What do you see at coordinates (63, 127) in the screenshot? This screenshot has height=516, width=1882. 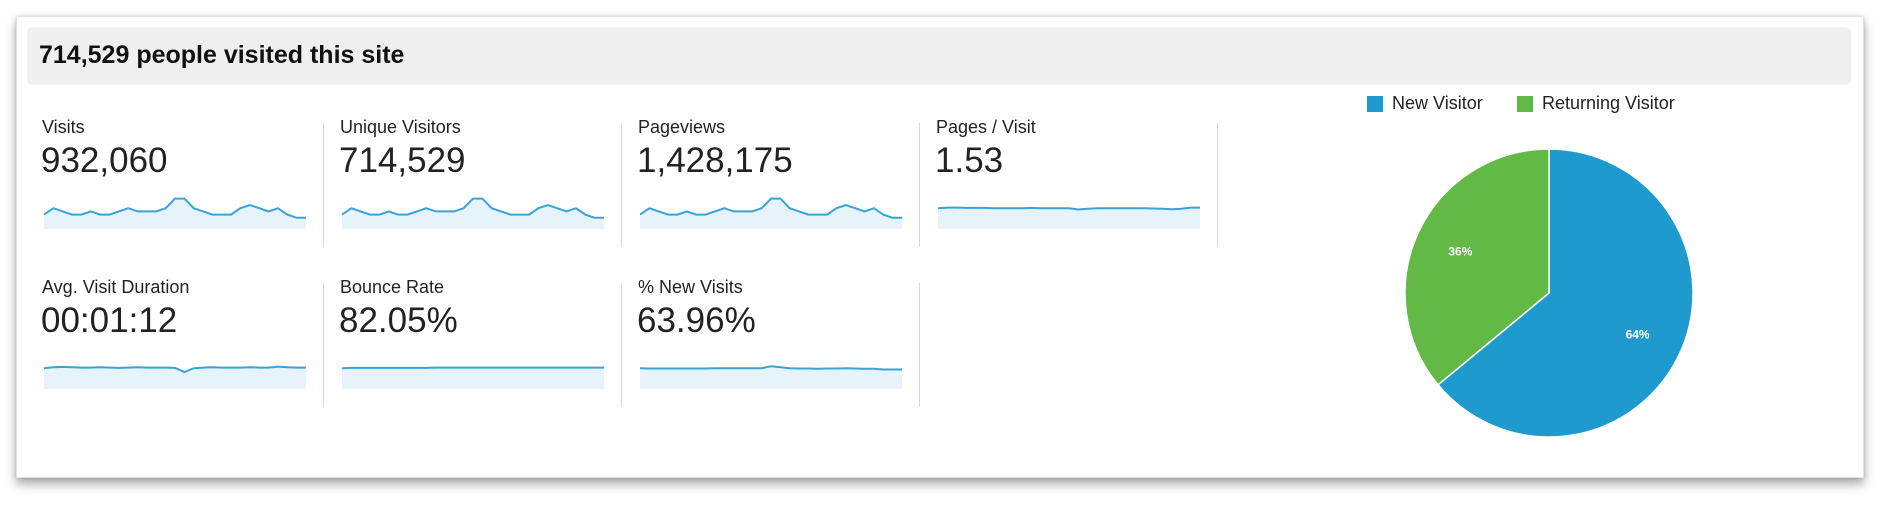 I see `metric-label: Visits` at bounding box center [63, 127].